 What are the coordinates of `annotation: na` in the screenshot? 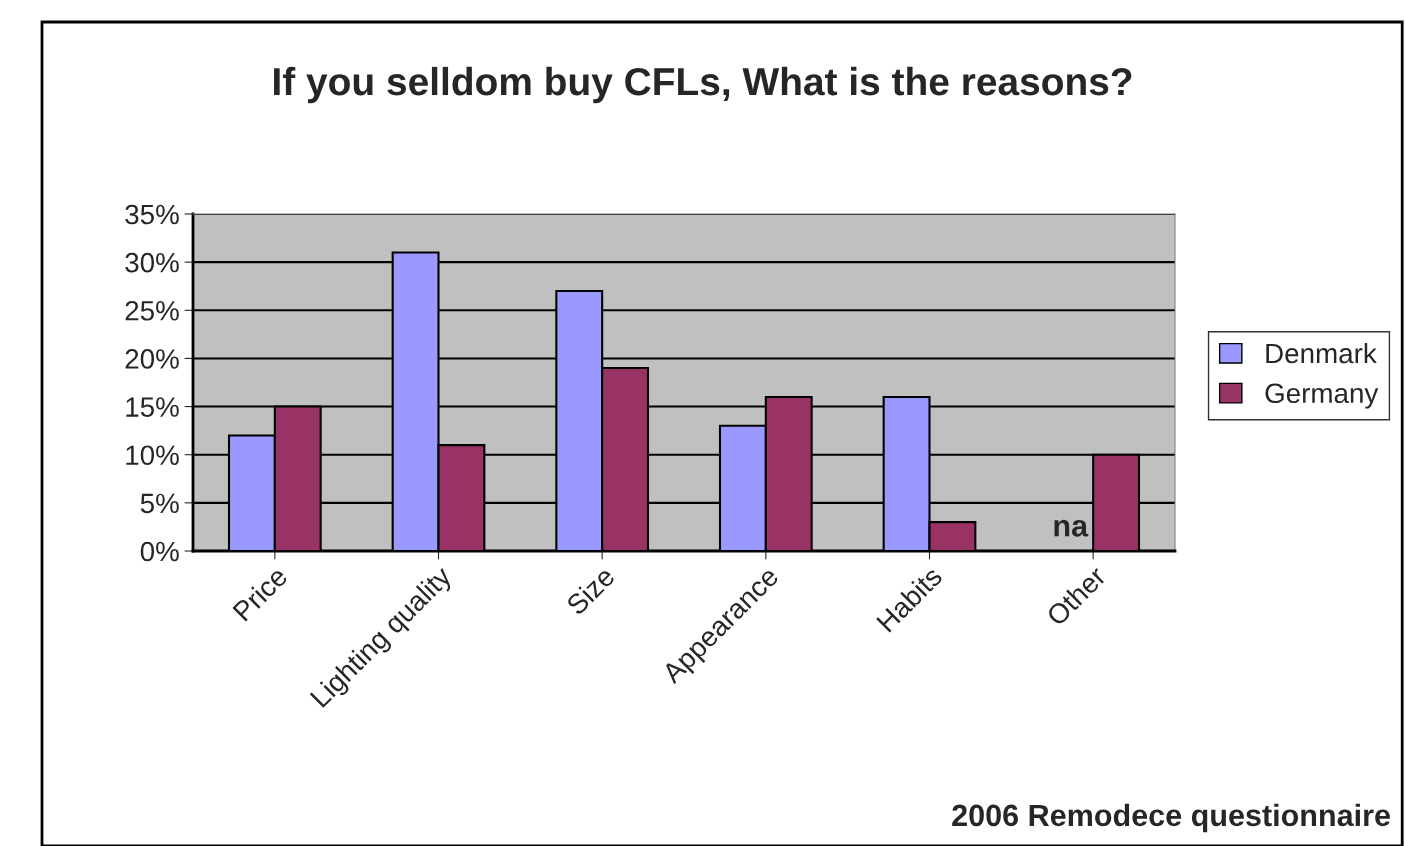 It's located at (1071, 528).